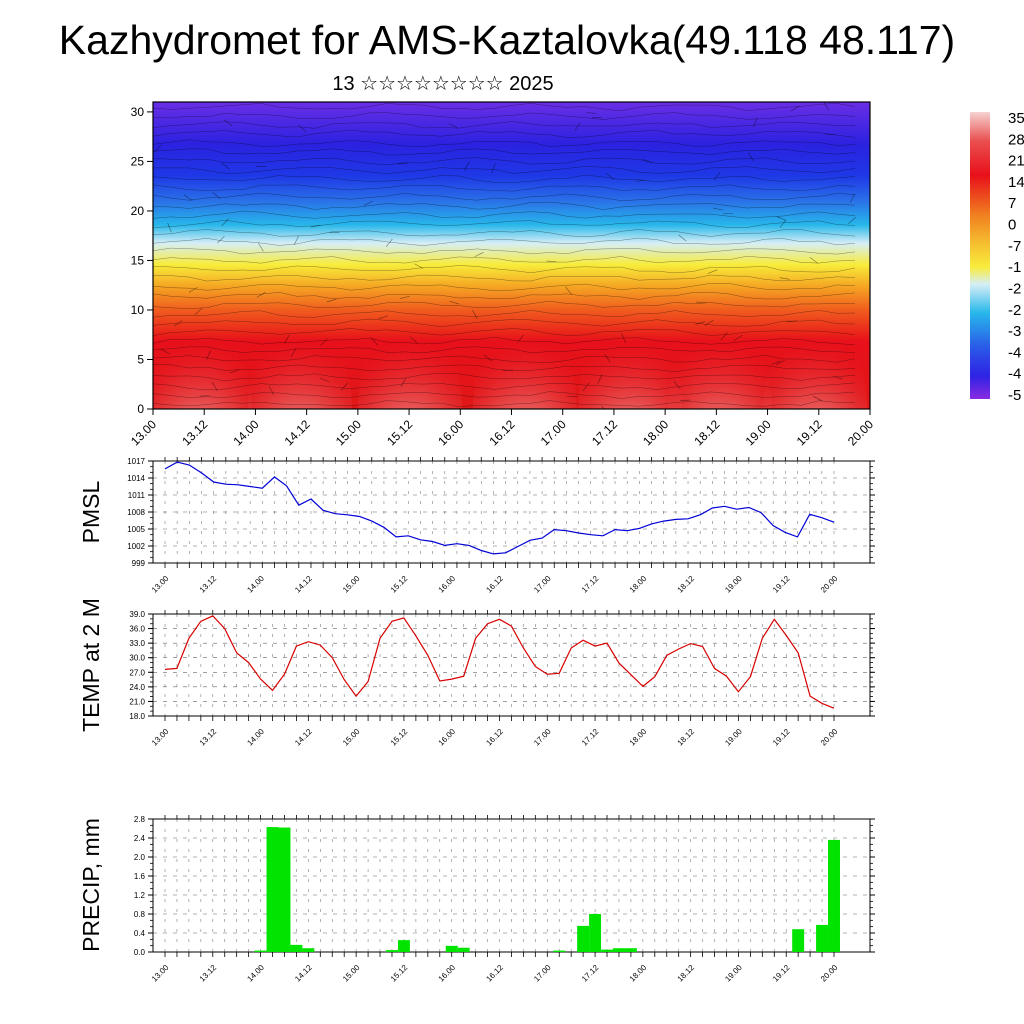 Image resolution: width=1024 pixels, height=1024 pixels. I want to click on section-x-tick-label: 20.00, so click(860, 432).